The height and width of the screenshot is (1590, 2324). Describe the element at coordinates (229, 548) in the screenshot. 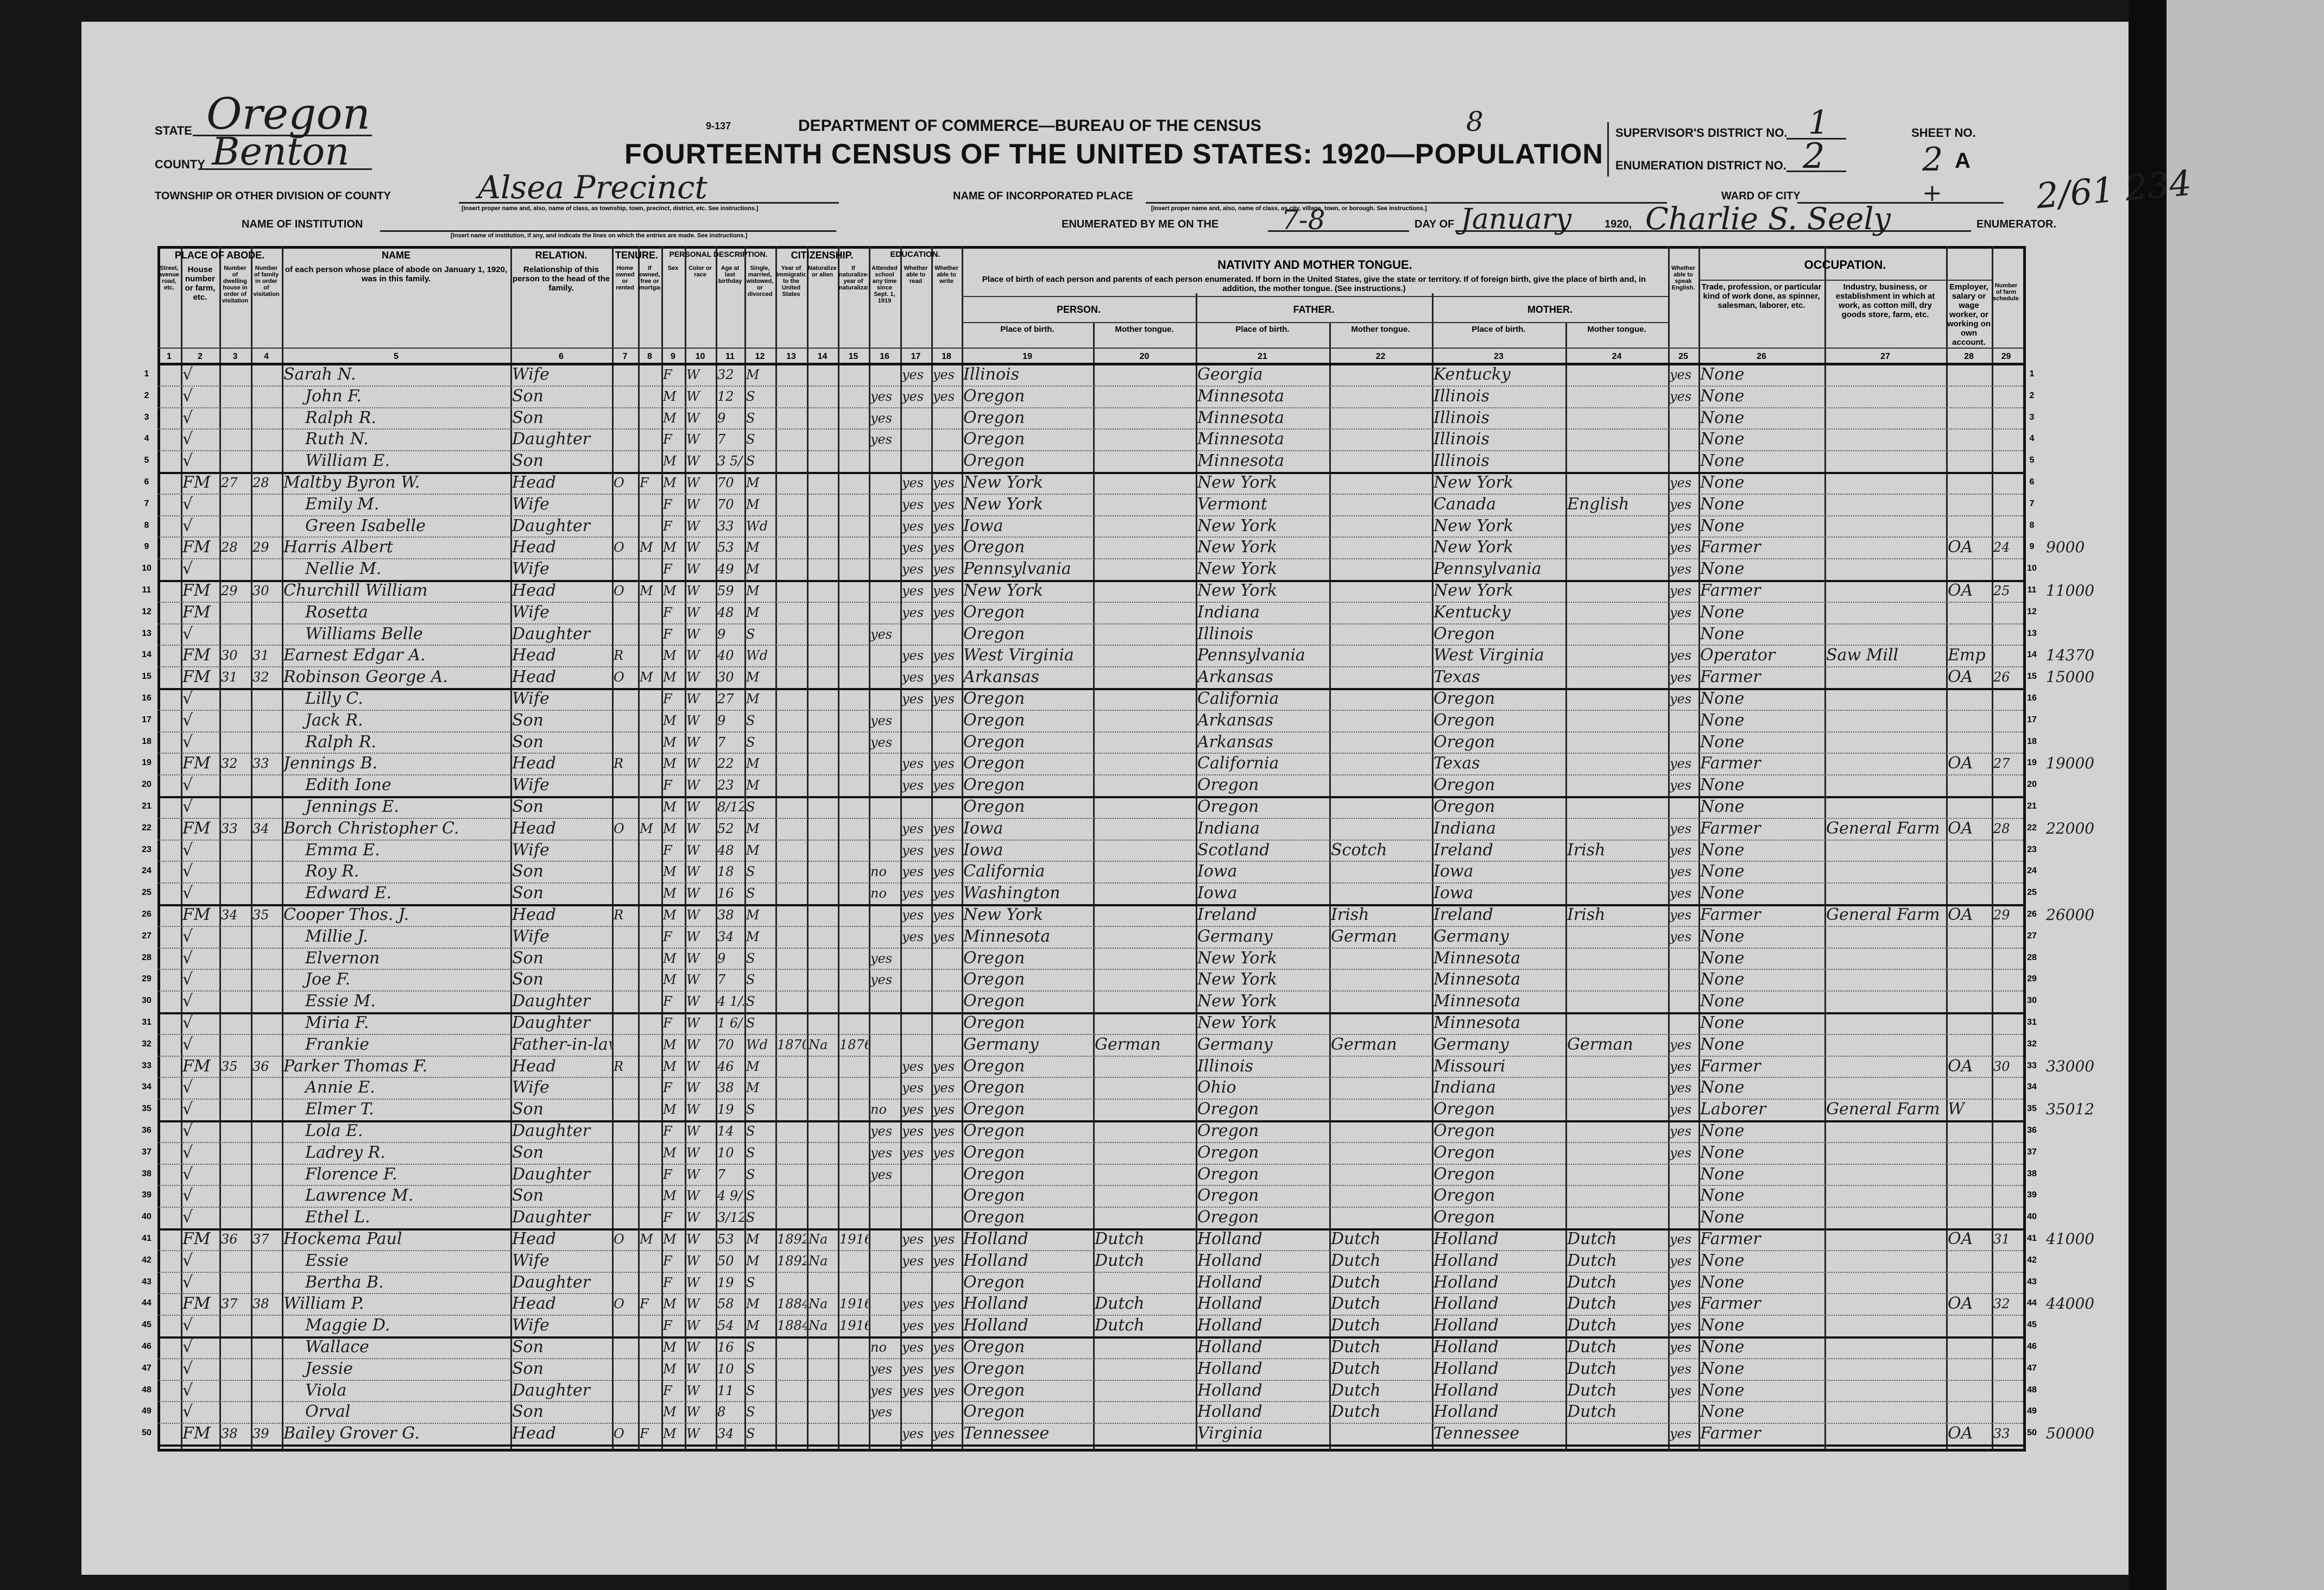

I see `row-9-col-3: 28` at that location.